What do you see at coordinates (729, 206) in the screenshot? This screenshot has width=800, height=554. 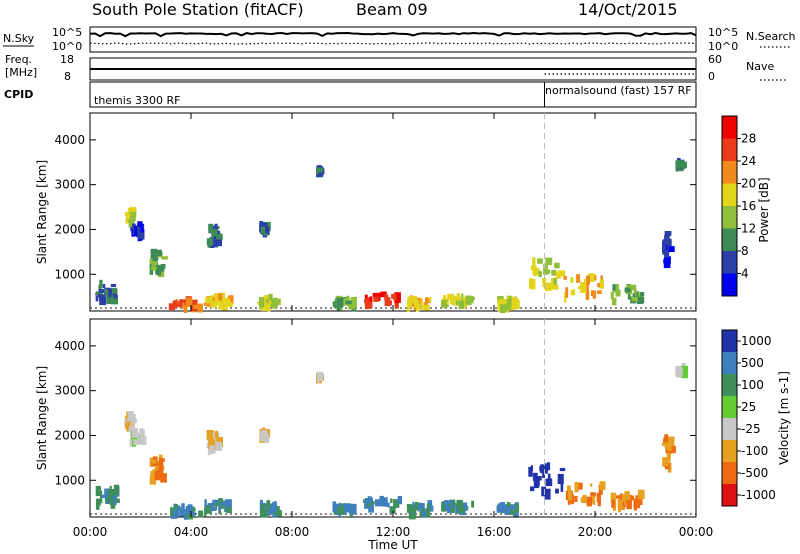 I see `power-colorbar-cells` at bounding box center [729, 206].